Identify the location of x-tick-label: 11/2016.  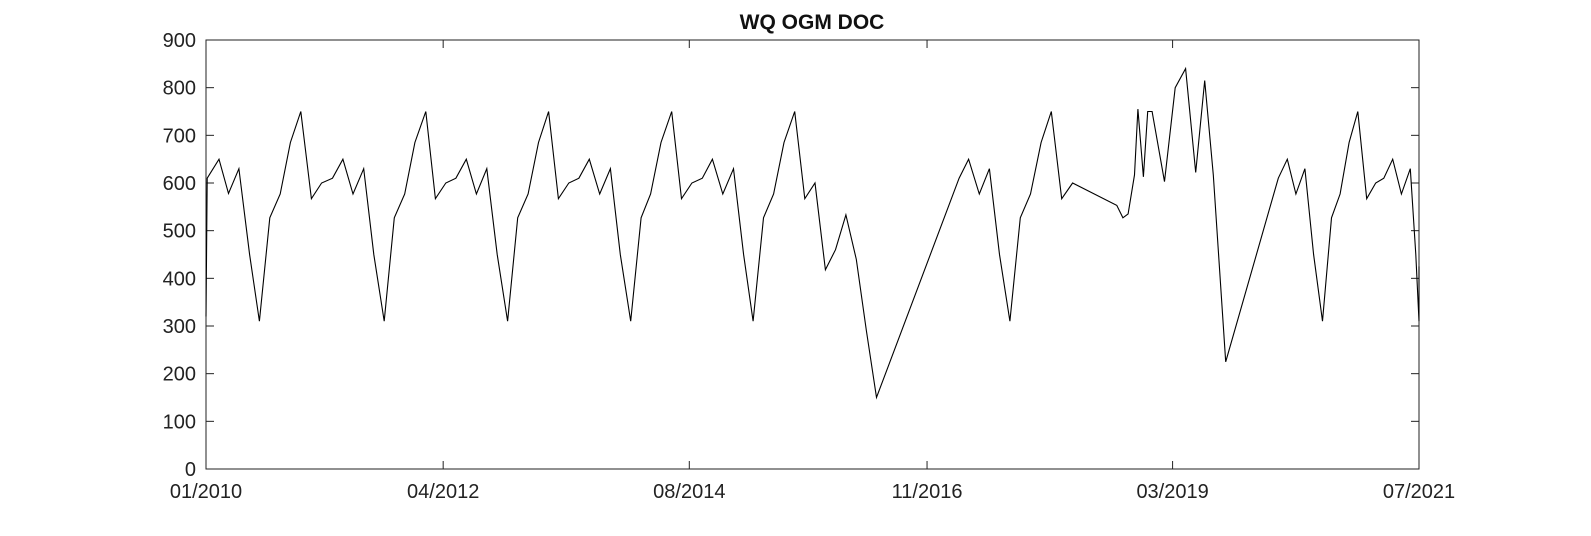
(927, 492).